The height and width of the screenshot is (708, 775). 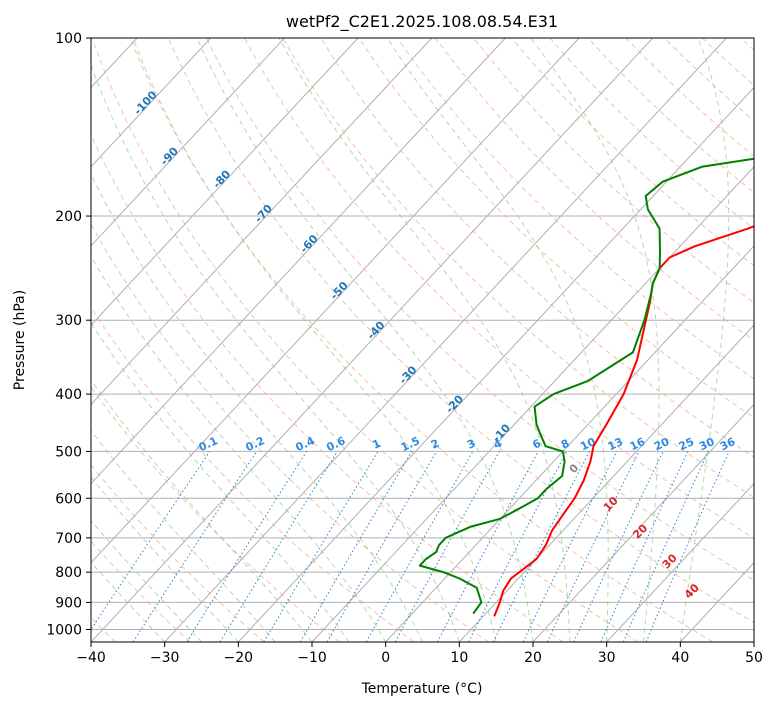 What do you see at coordinates (68, 452) in the screenshot?
I see `y-tick-label: 500` at bounding box center [68, 452].